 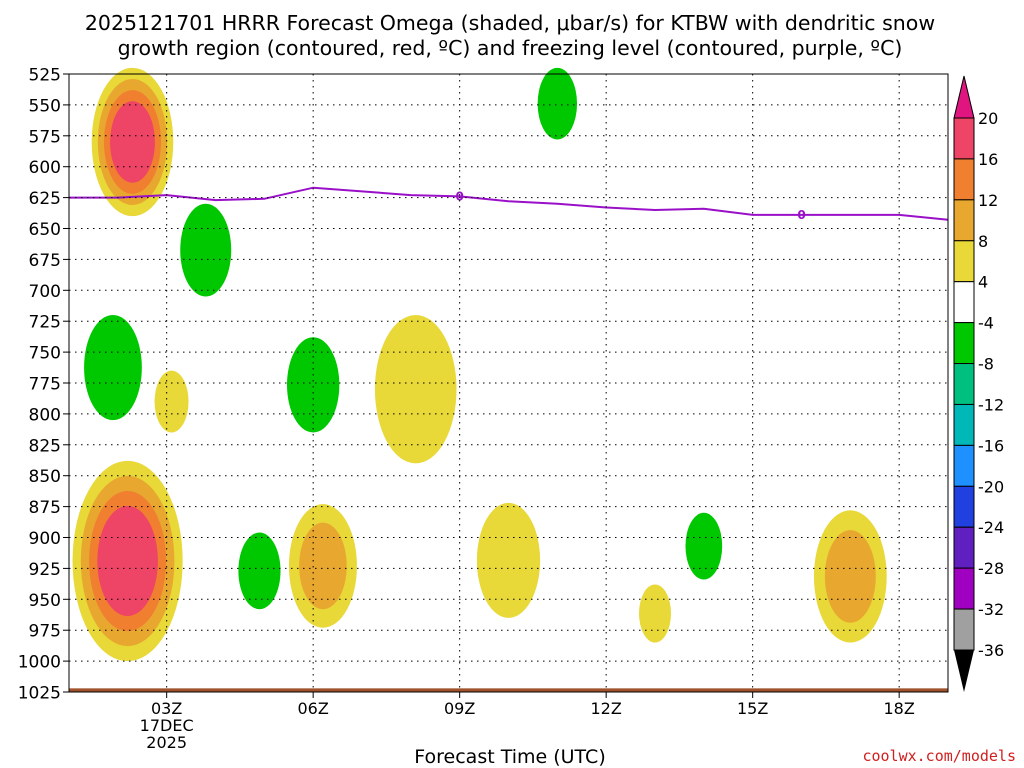 What do you see at coordinates (986, 364) in the screenshot?
I see `colorbar-tick-label: -8` at bounding box center [986, 364].